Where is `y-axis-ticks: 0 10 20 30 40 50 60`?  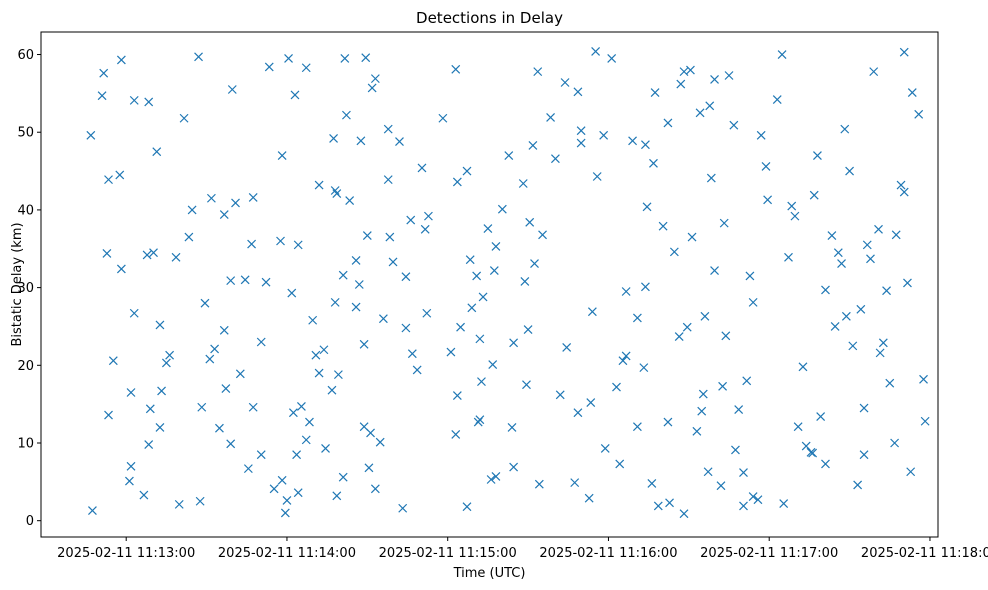 y-axis-ticks: 0 10 20 30 40 50 60 is located at coordinates (29, 288).